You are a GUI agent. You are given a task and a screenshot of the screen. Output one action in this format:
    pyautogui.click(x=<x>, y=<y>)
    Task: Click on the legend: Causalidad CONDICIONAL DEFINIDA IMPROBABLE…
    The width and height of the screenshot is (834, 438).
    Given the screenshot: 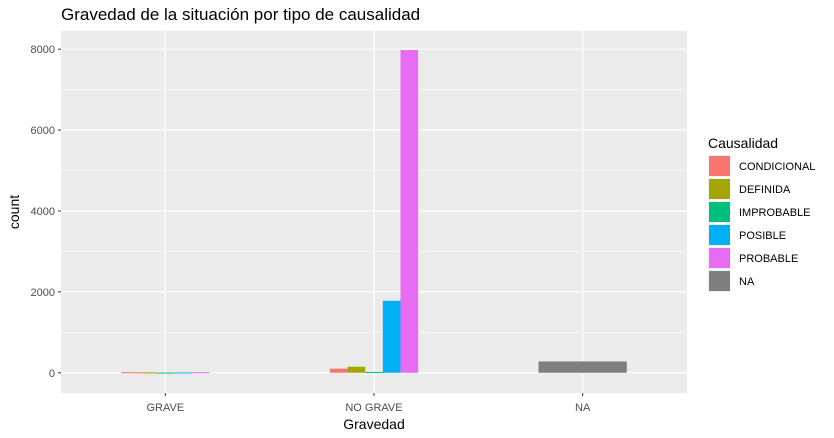 What is the action you would take?
    pyautogui.click(x=761, y=213)
    